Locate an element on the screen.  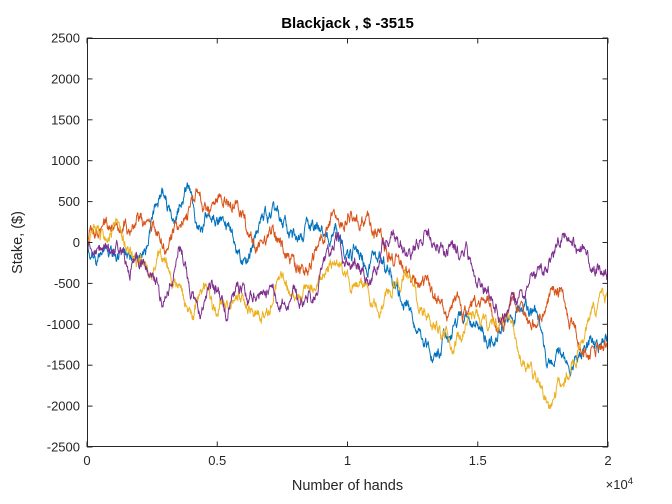
y-tick-label: 1000 is located at coordinates (65, 160).